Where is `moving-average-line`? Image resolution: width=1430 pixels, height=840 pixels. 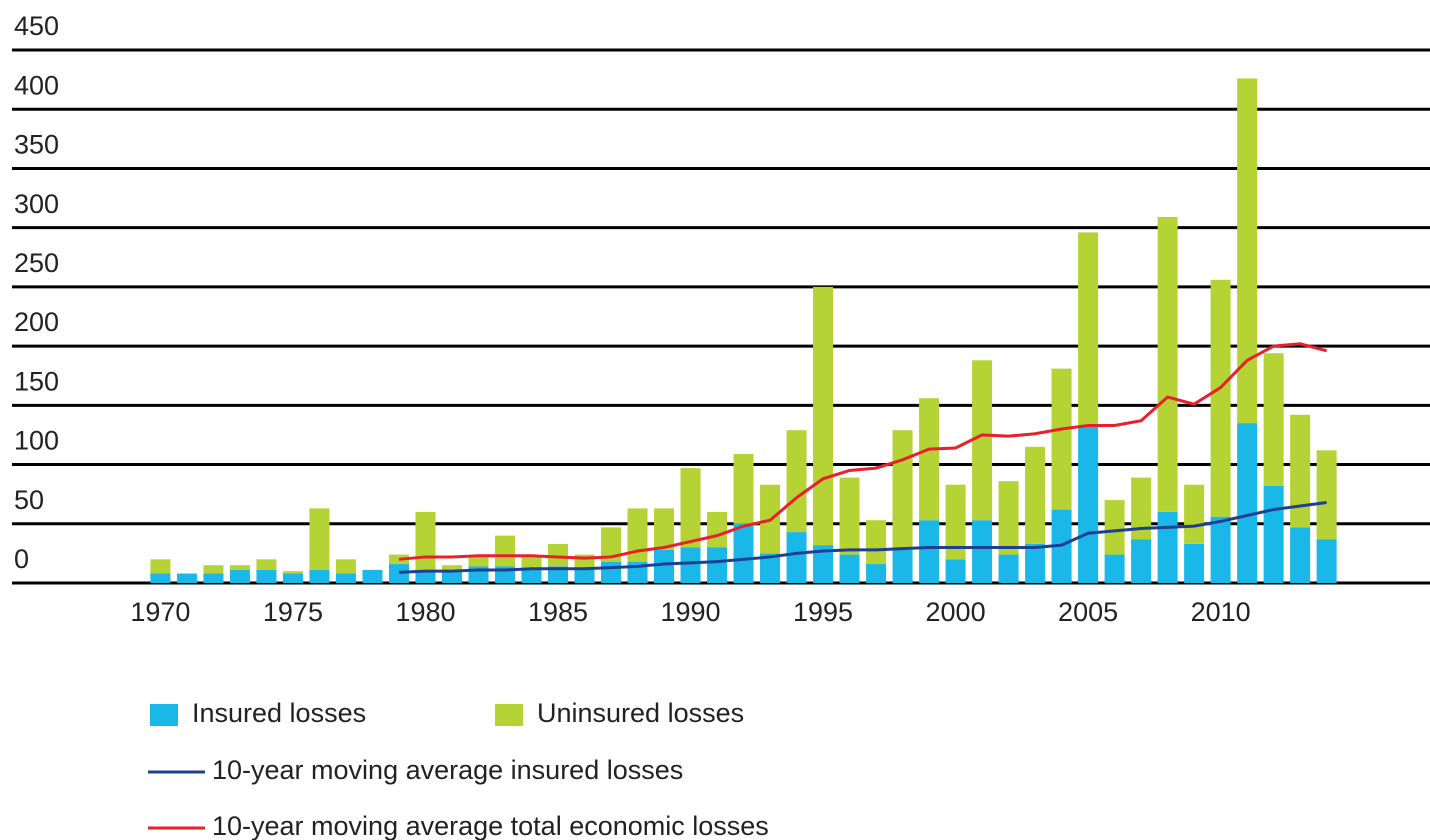
moving-average-line is located at coordinates (862, 537).